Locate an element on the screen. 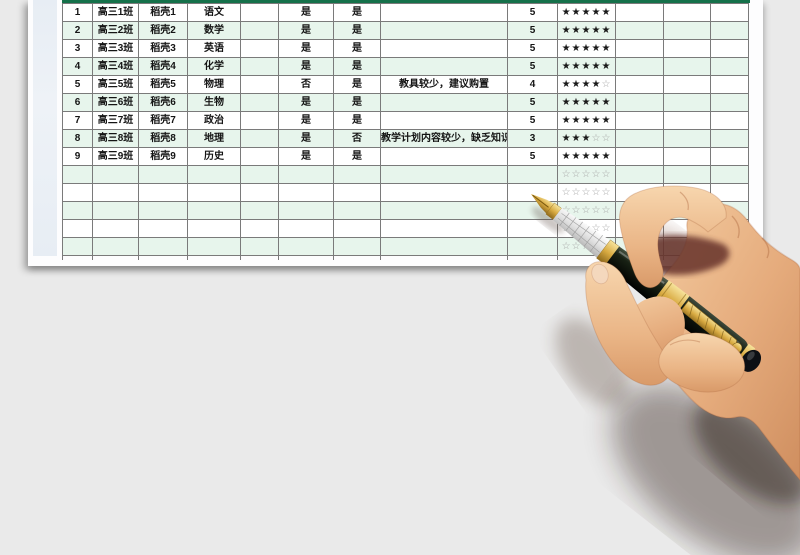 The height and width of the screenshot is (555, 800). cell-class-name: 高三6班 is located at coordinates (115, 102).